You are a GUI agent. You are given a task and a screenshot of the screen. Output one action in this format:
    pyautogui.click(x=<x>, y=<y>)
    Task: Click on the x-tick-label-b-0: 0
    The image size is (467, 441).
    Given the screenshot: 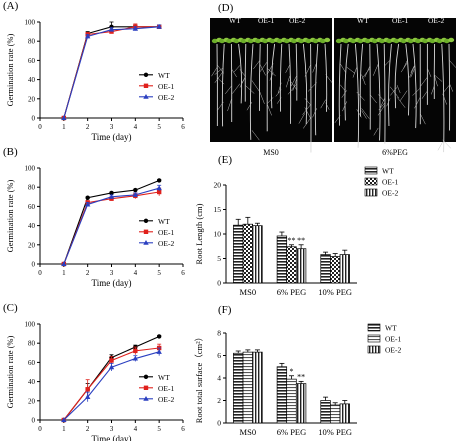 What is the action you would take?
    pyautogui.click(x=40, y=273)
    